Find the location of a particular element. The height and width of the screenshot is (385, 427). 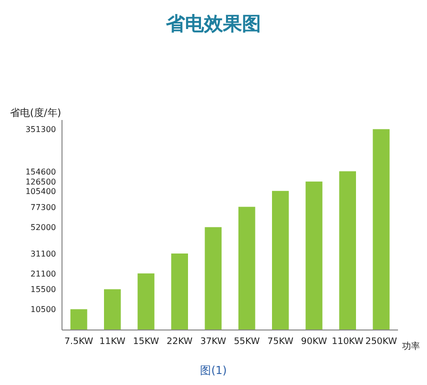

xlabel: 功率 is located at coordinates (411, 347).